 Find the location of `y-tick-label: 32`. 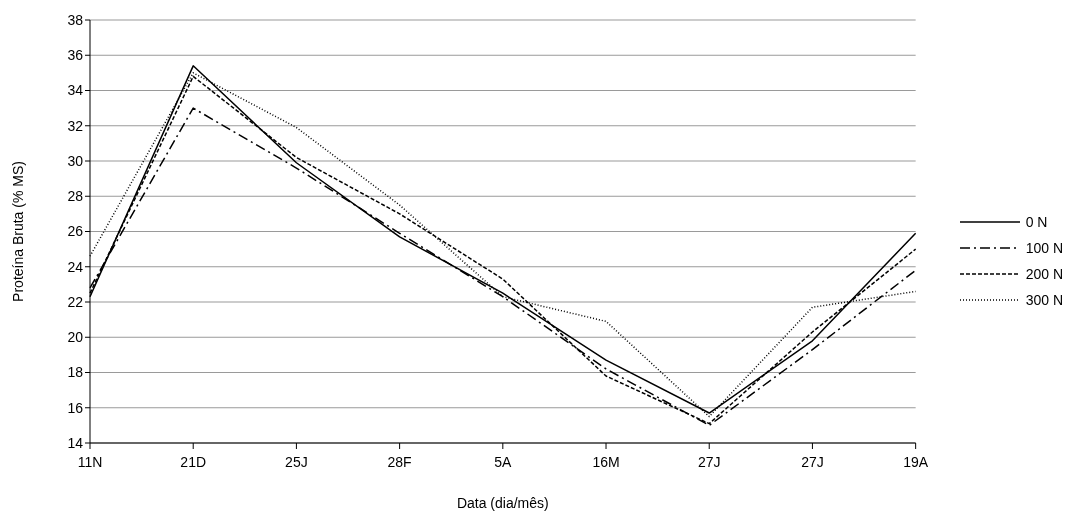

y-tick-label: 32 is located at coordinates (75, 125).